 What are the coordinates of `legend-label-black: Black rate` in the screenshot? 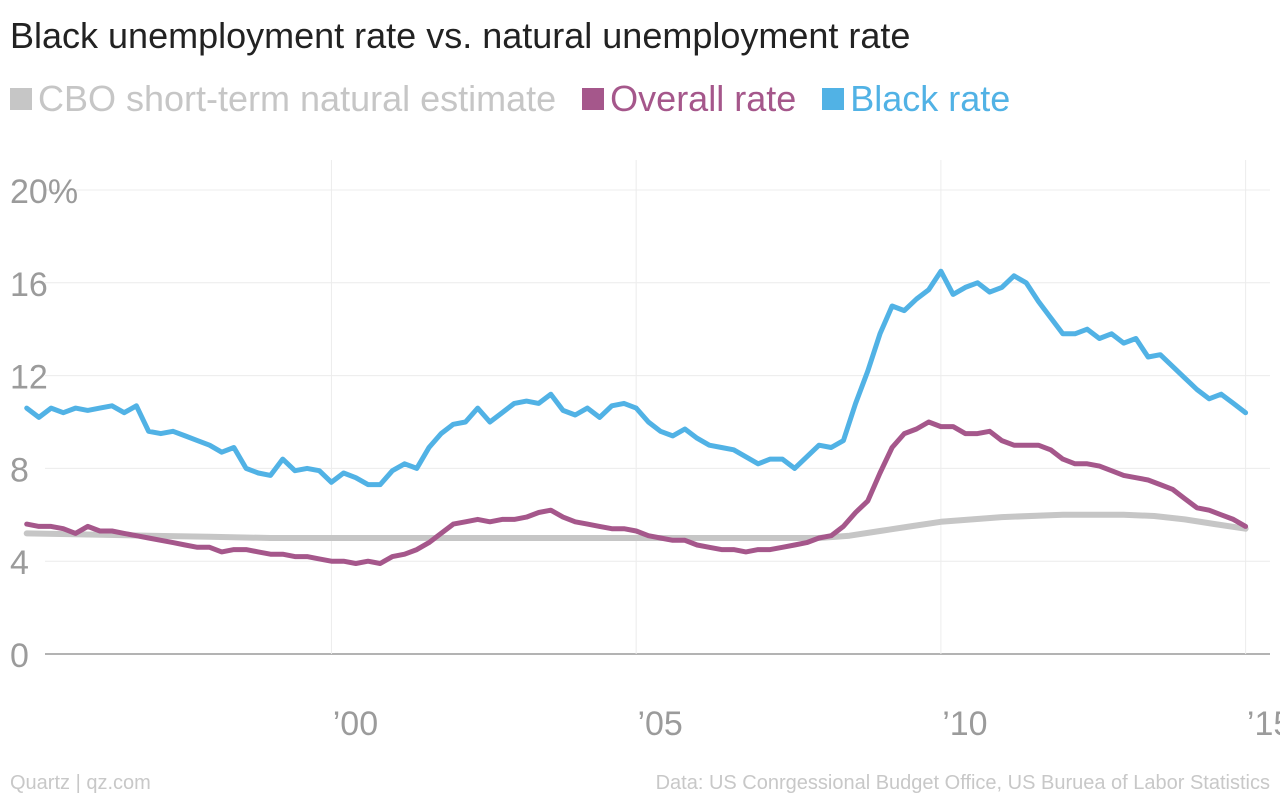 It's located at (930, 98).